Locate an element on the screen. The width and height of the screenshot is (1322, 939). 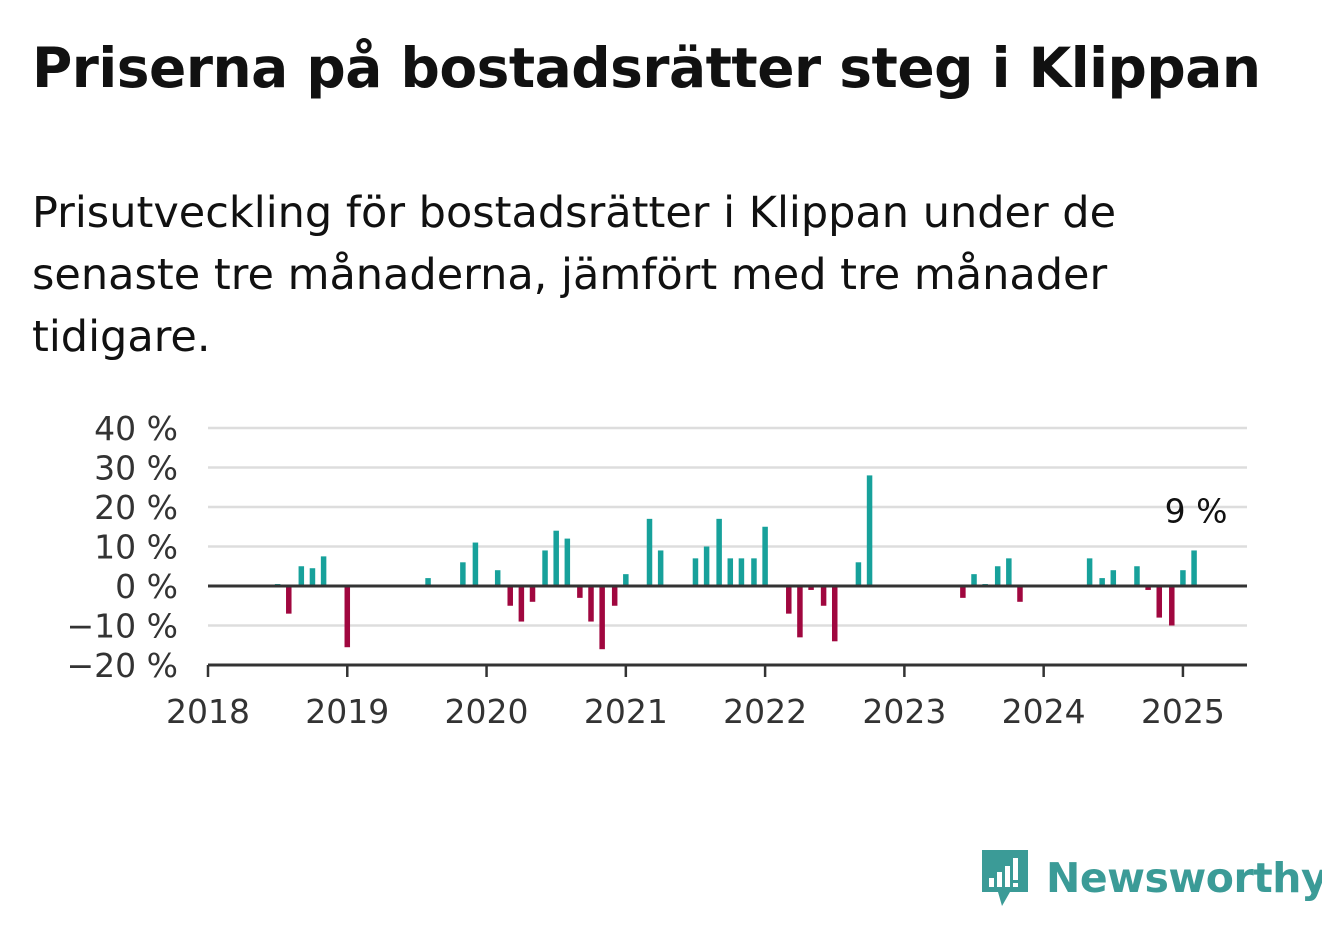
x-tick-label: 2020 is located at coordinates (487, 711).